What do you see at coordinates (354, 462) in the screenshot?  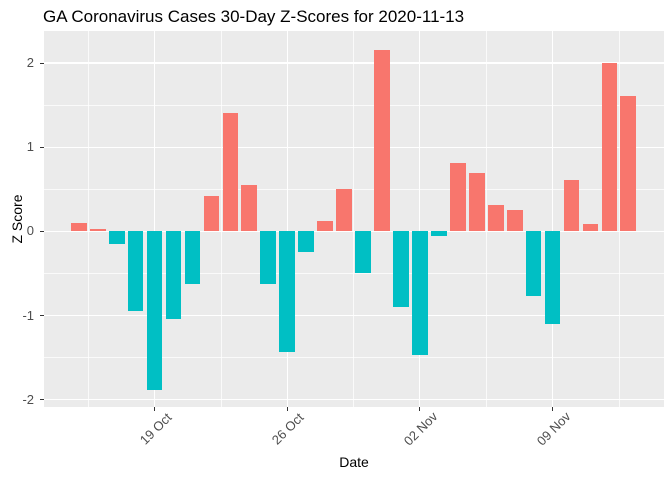 I see `x-axis-title: Date` at bounding box center [354, 462].